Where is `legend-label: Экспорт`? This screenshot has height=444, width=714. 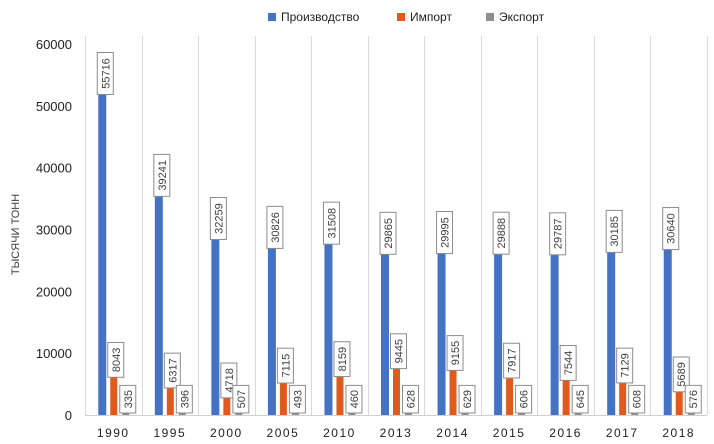
legend-label: Экспорт is located at coordinates (522, 17).